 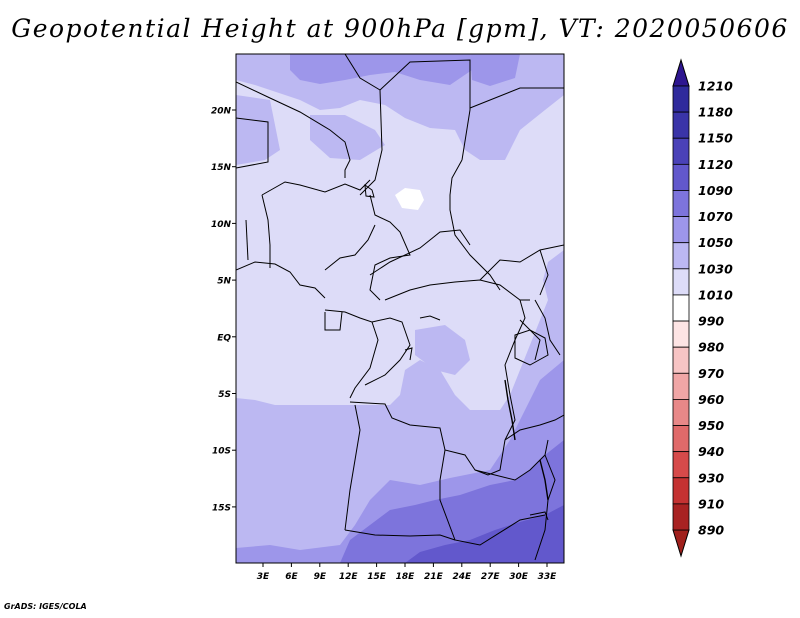 I want to click on border-ss-east, so click(x=544, y=272).